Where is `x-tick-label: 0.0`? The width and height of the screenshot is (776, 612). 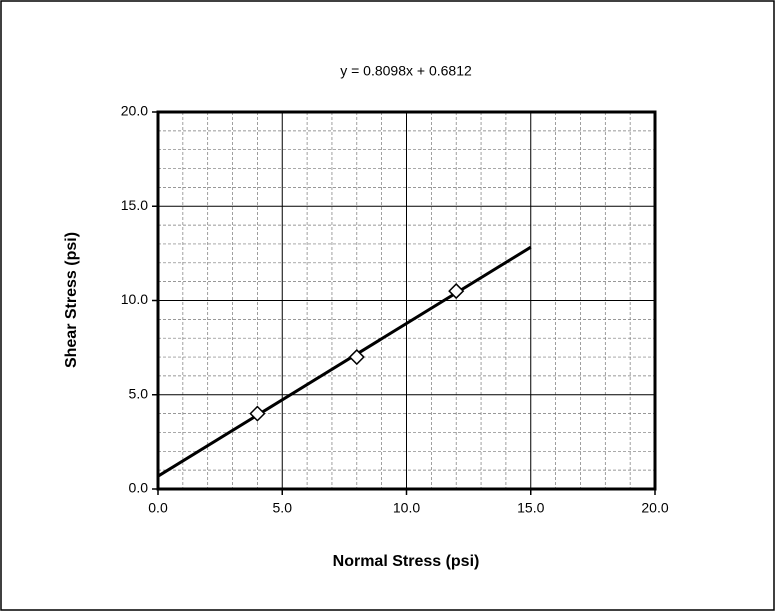 x-tick-label: 0.0 is located at coordinates (158, 508).